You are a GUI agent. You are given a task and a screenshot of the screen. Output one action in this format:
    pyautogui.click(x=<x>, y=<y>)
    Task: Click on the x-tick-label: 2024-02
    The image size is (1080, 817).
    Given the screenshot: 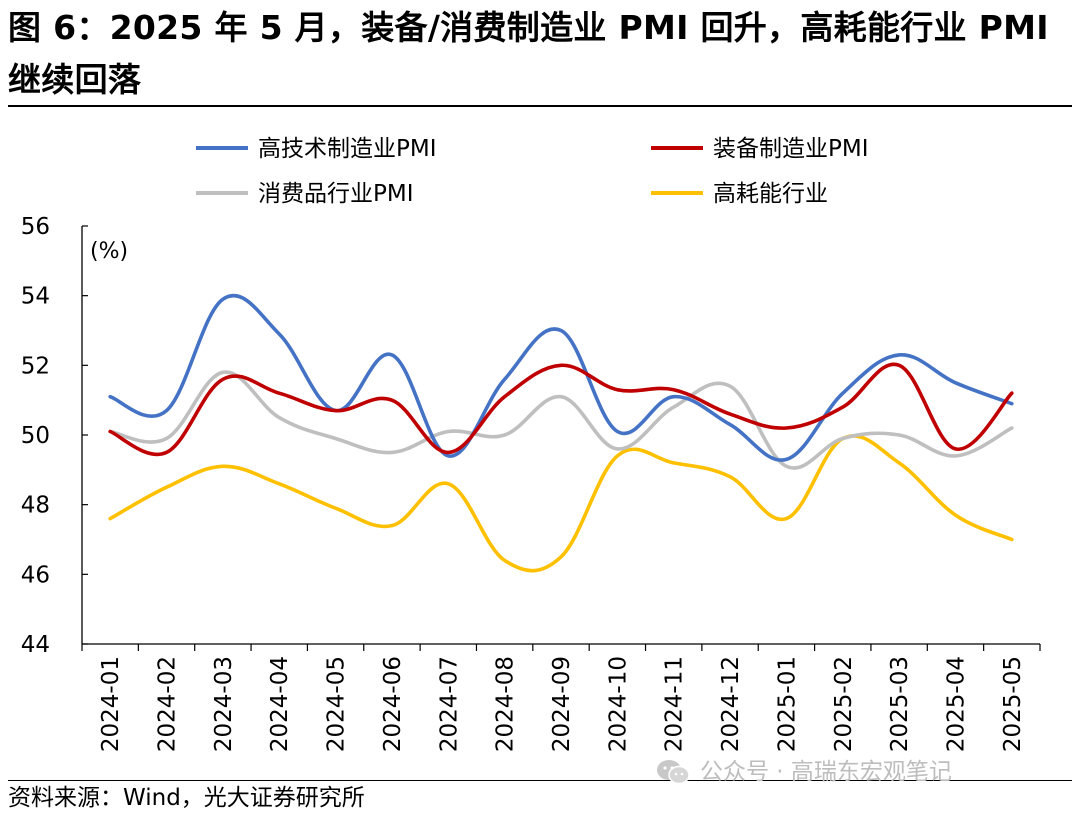 What is the action you would take?
    pyautogui.click(x=168, y=704)
    